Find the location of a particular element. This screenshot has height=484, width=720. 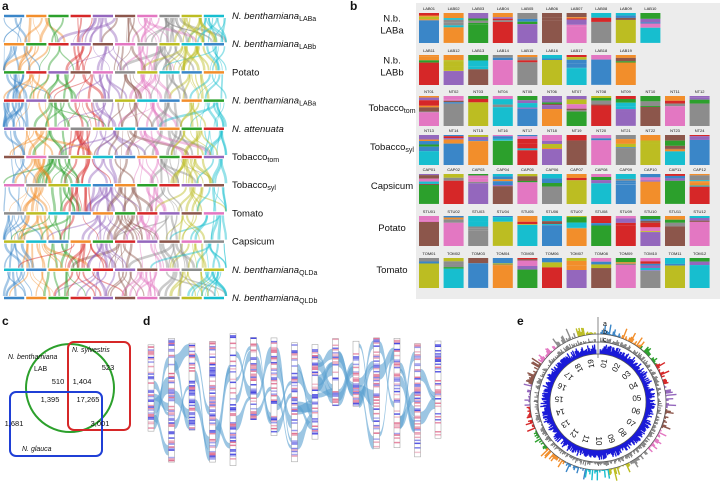

chromosome is located at coordinates (151, 388).